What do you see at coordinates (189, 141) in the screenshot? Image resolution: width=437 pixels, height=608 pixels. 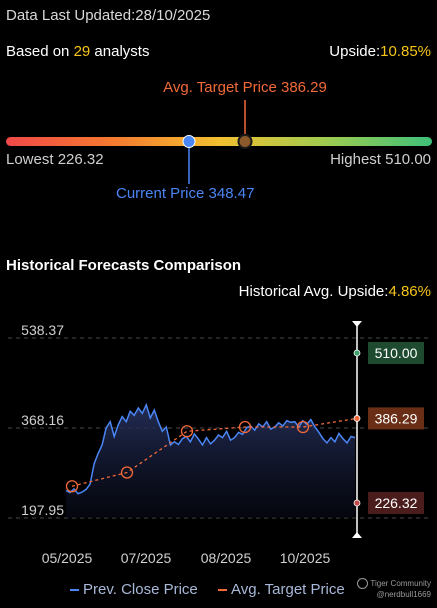 I see `current-price-marker` at bounding box center [189, 141].